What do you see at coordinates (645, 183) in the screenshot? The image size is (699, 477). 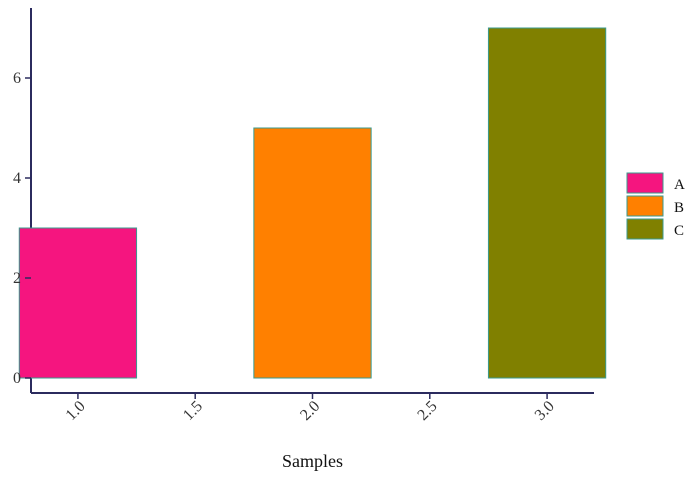 I see `legend-swatch-a` at bounding box center [645, 183].